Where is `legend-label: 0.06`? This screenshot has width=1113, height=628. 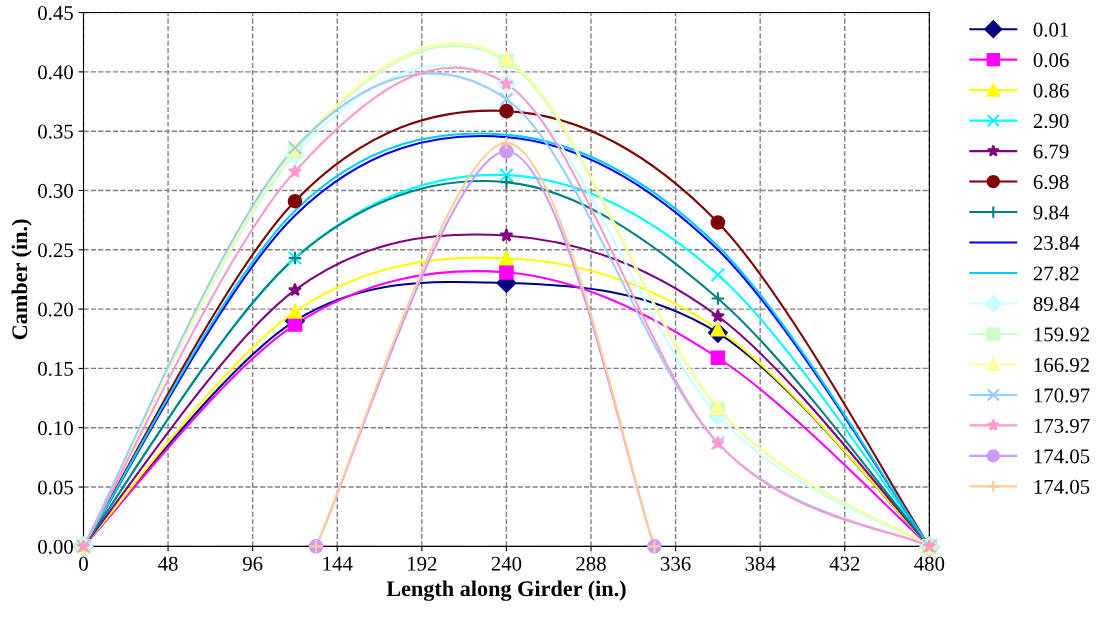
legend-label: 0.06 is located at coordinates (1051, 60).